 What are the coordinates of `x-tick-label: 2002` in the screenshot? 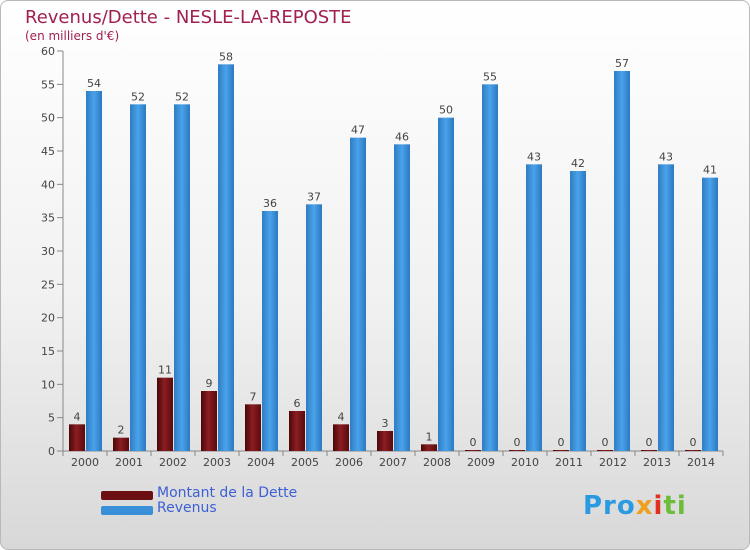 It's located at (173, 462).